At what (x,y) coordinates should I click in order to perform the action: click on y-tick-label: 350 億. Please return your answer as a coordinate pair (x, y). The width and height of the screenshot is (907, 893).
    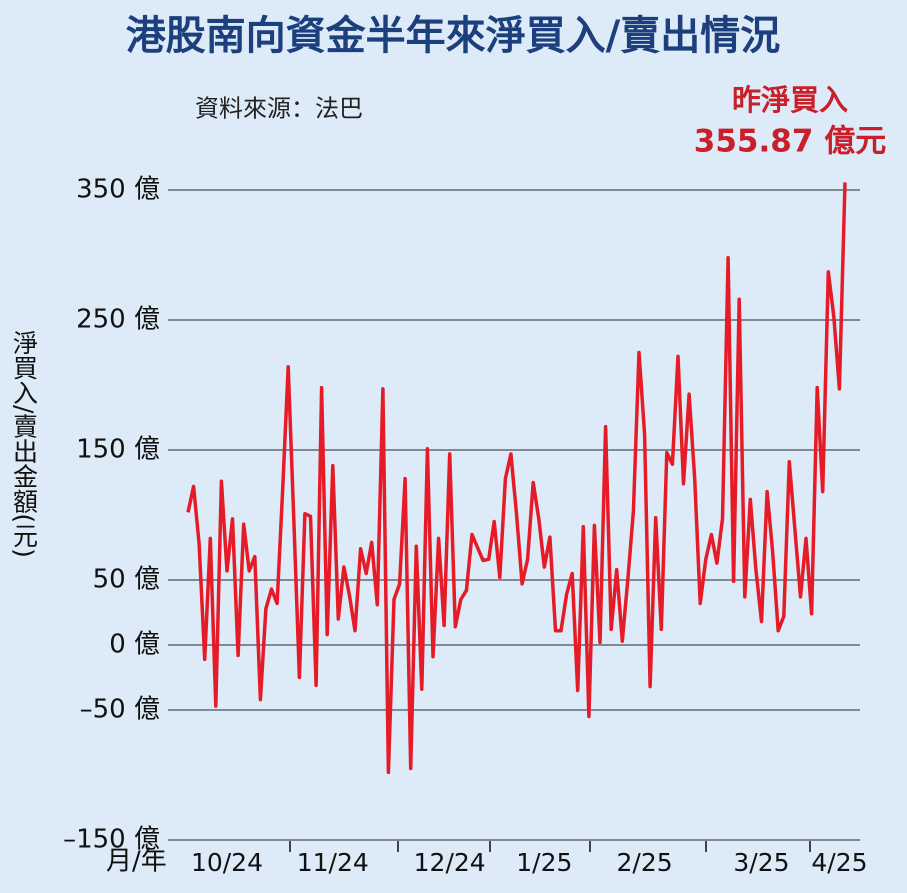
    Looking at the image, I should click on (118, 190).